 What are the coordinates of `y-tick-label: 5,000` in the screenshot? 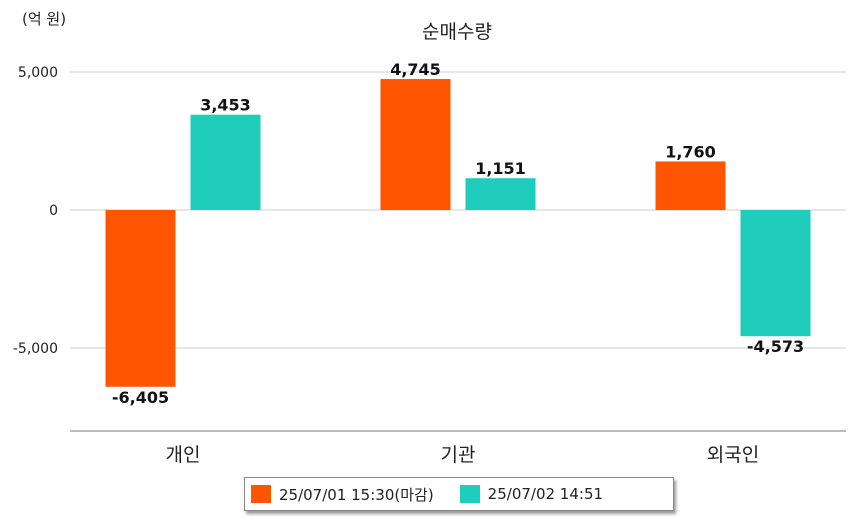 It's located at (38, 73).